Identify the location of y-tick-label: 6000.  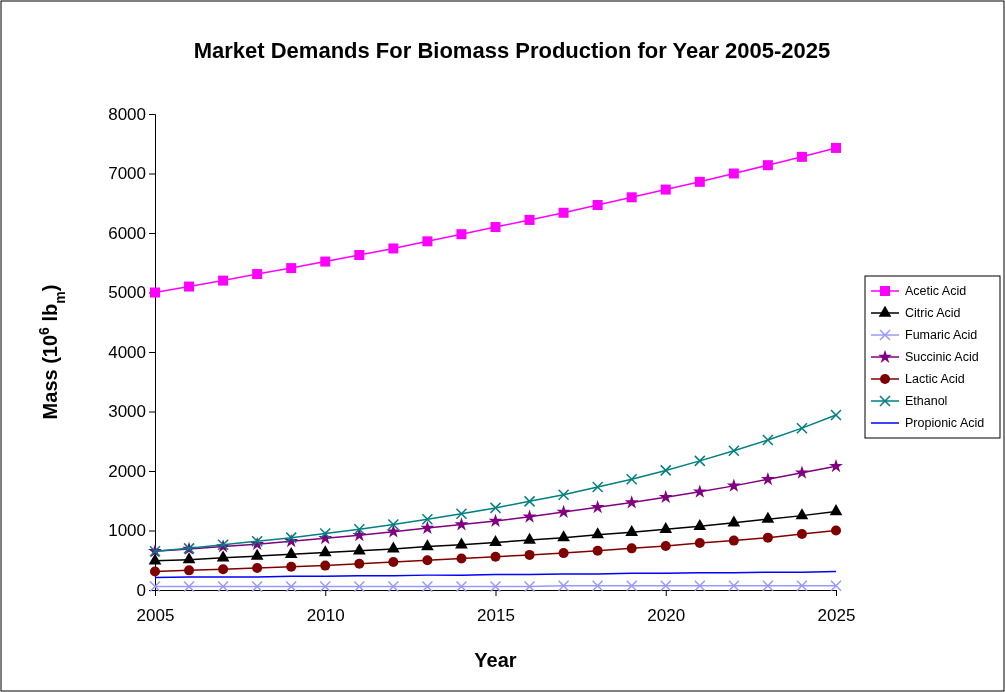
(127, 233).